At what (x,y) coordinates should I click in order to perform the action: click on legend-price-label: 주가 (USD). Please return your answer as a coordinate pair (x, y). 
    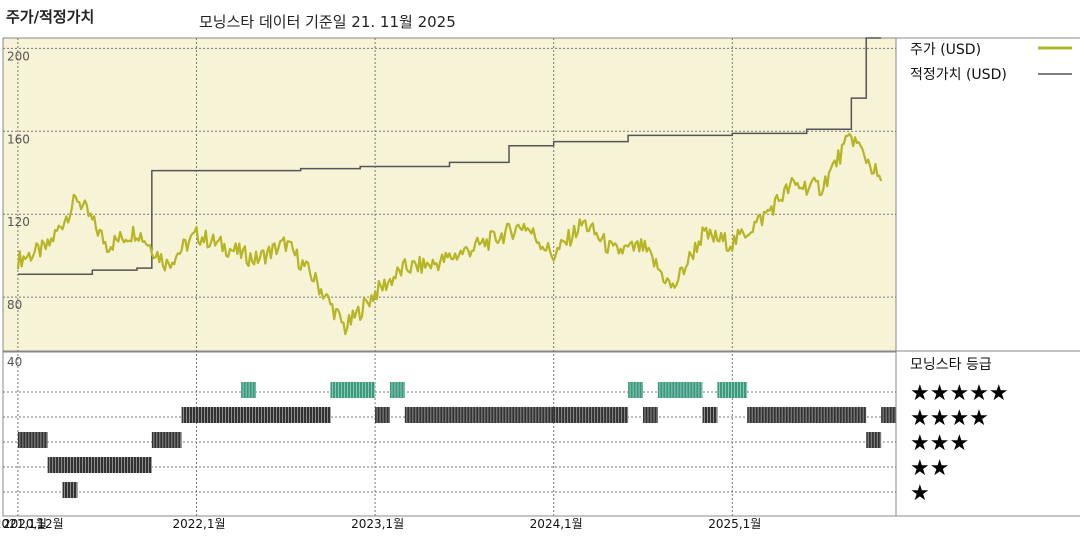
    Looking at the image, I should click on (945, 50).